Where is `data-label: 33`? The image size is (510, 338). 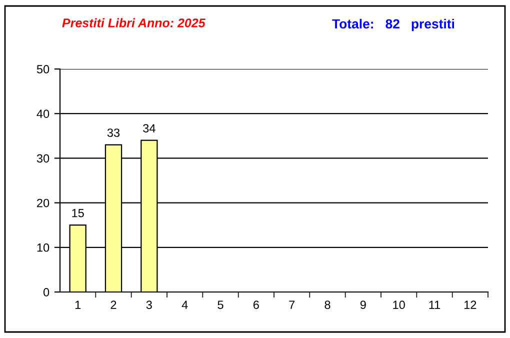 data-label: 33 is located at coordinates (113, 132).